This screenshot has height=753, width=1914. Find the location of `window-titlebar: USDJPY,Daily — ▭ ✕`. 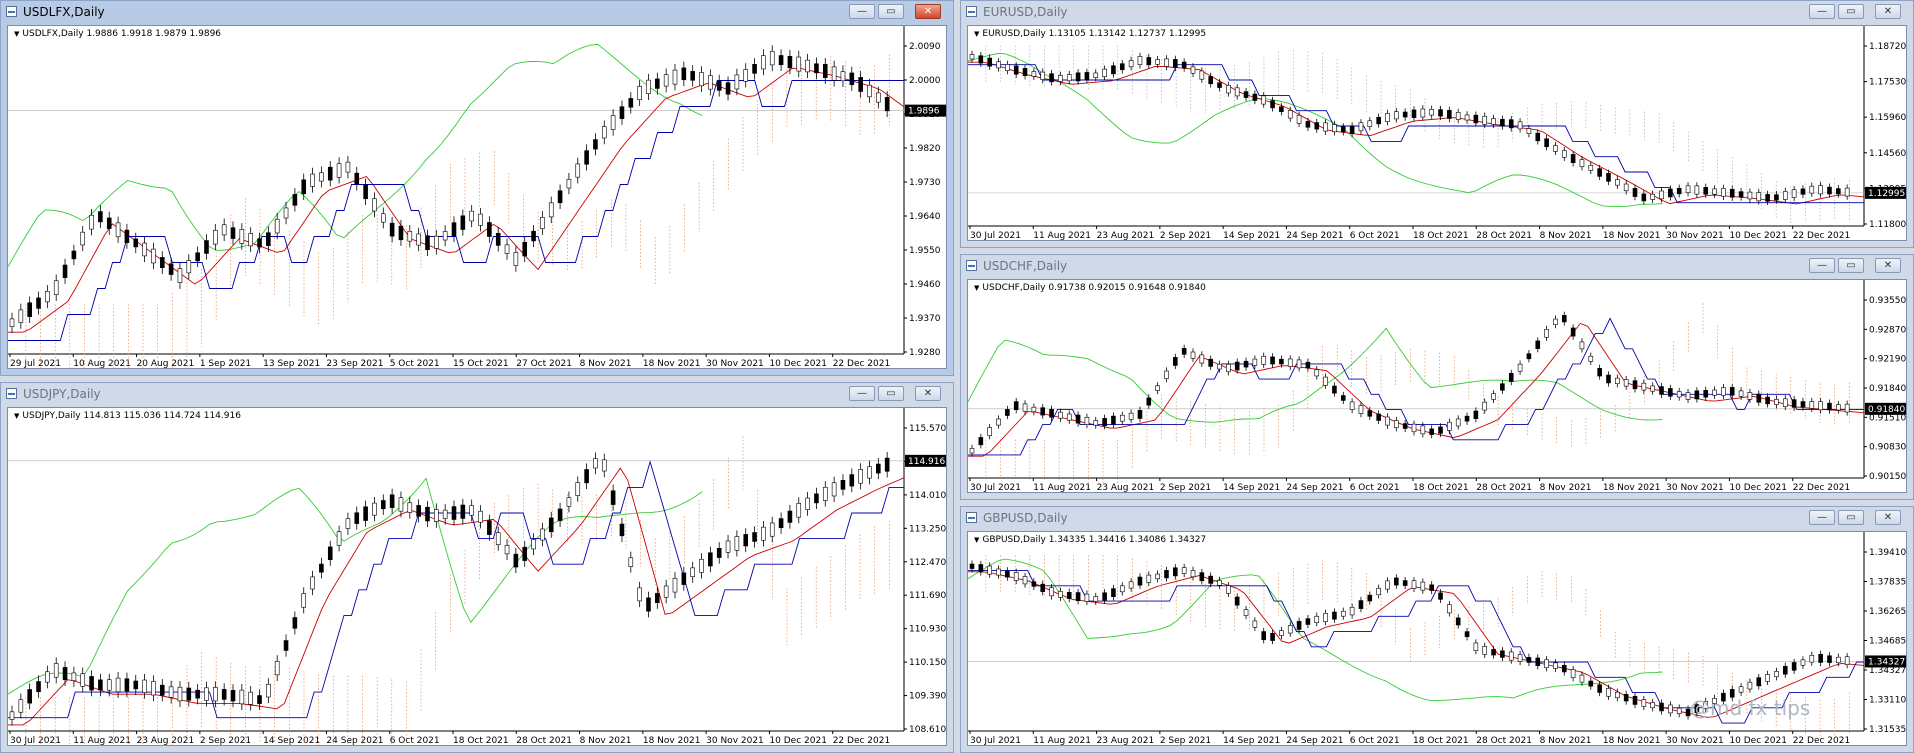

window-titlebar: USDJPY,Daily — ▭ ✕ is located at coordinates (477, 394).